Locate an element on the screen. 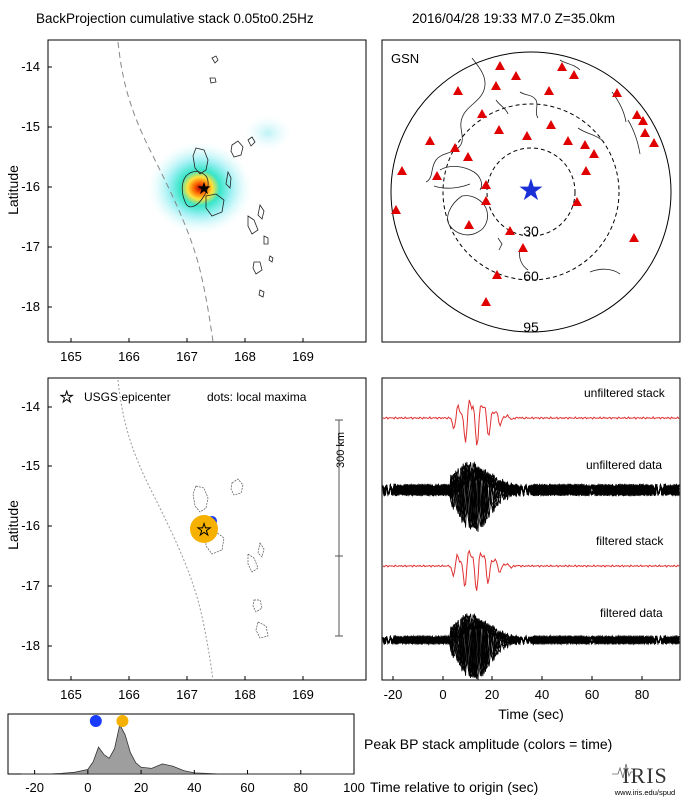  trace-label: unfiltered stack is located at coordinates (625, 393).